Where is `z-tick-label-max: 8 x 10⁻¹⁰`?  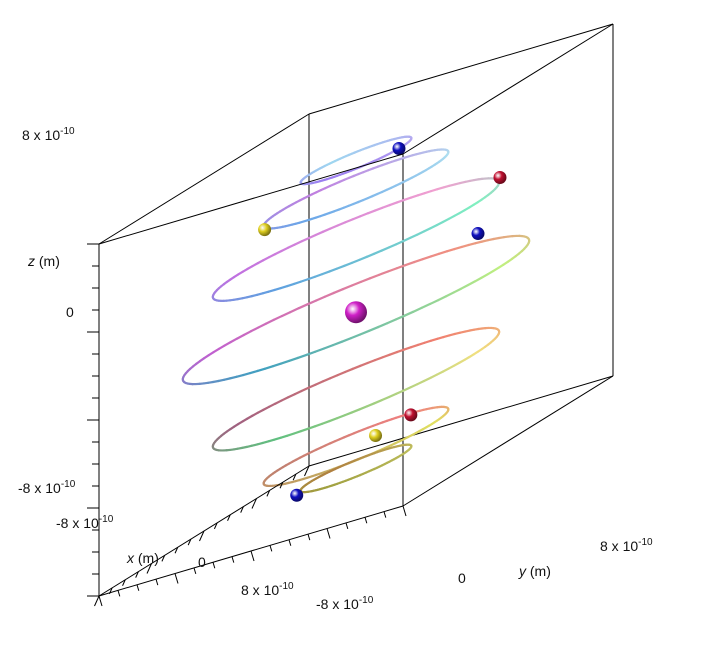
z-tick-label-max: 8 x 10⁻¹⁰ is located at coordinates (48, 134).